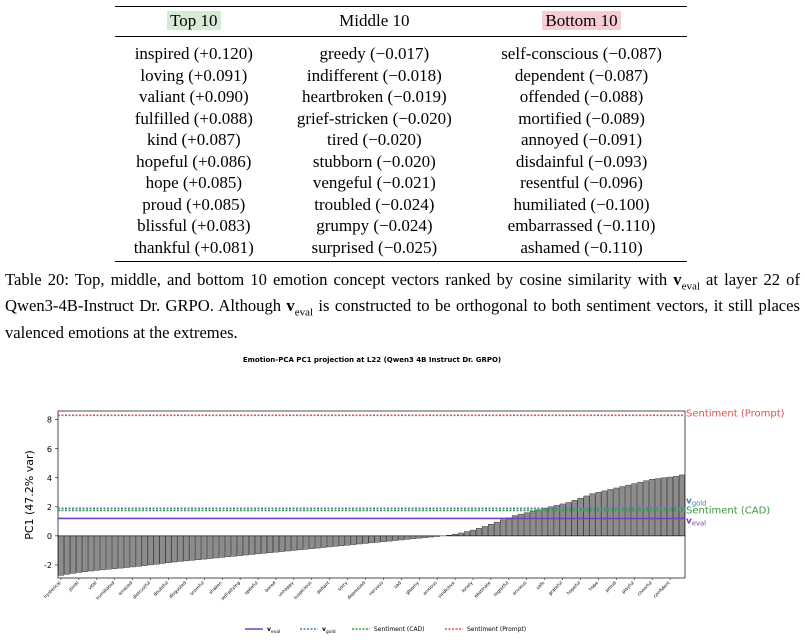 This screenshot has height=640, width=805. Describe the element at coordinates (49, 420) in the screenshot. I see `y-tick-label: 8` at that location.